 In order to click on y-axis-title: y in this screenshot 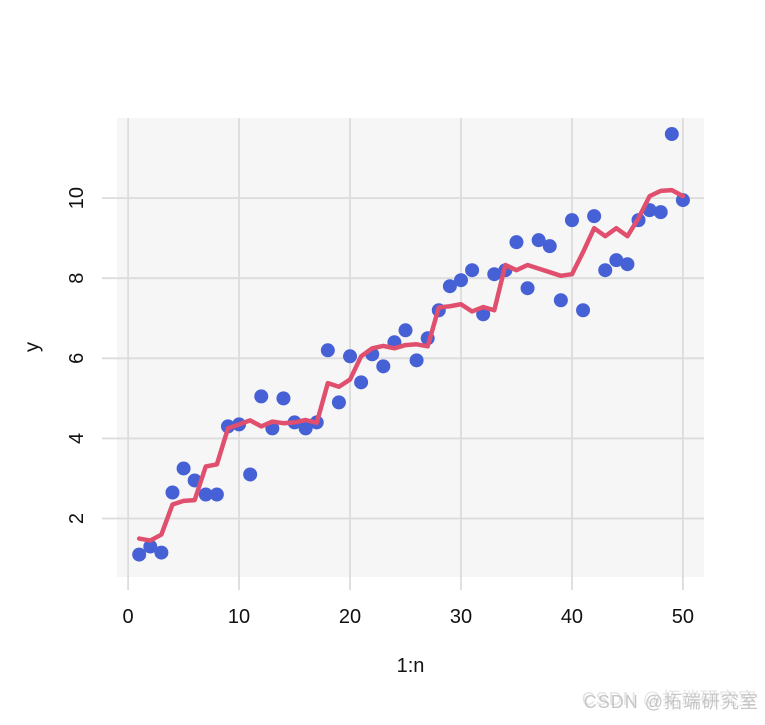, I will do `click(32, 347)`.